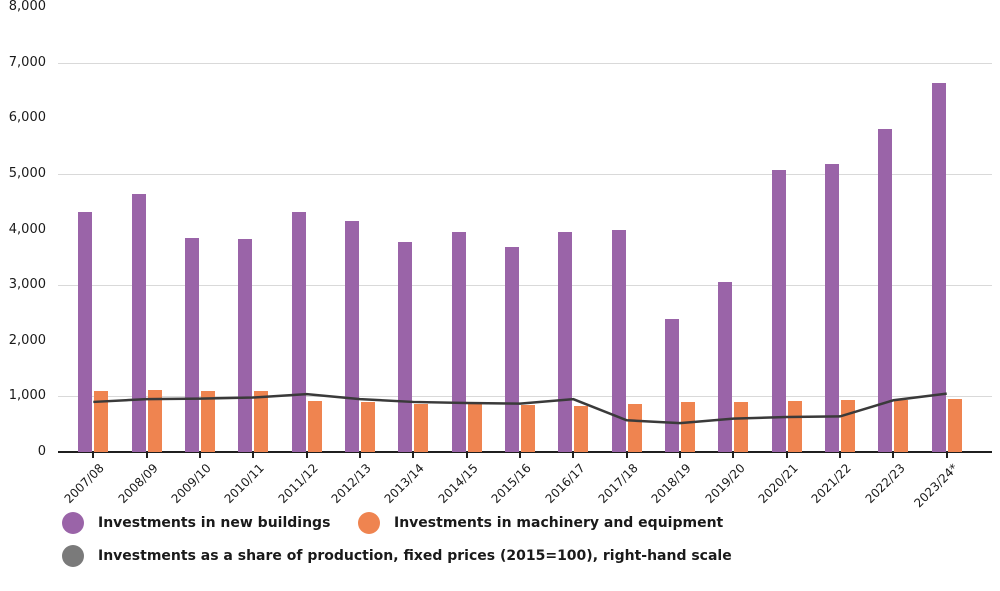 The height and width of the screenshot is (591, 1000). Describe the element at coordinates (671, 484) in the screenshot. I see `x-axis-label: 2018/19` at that location.